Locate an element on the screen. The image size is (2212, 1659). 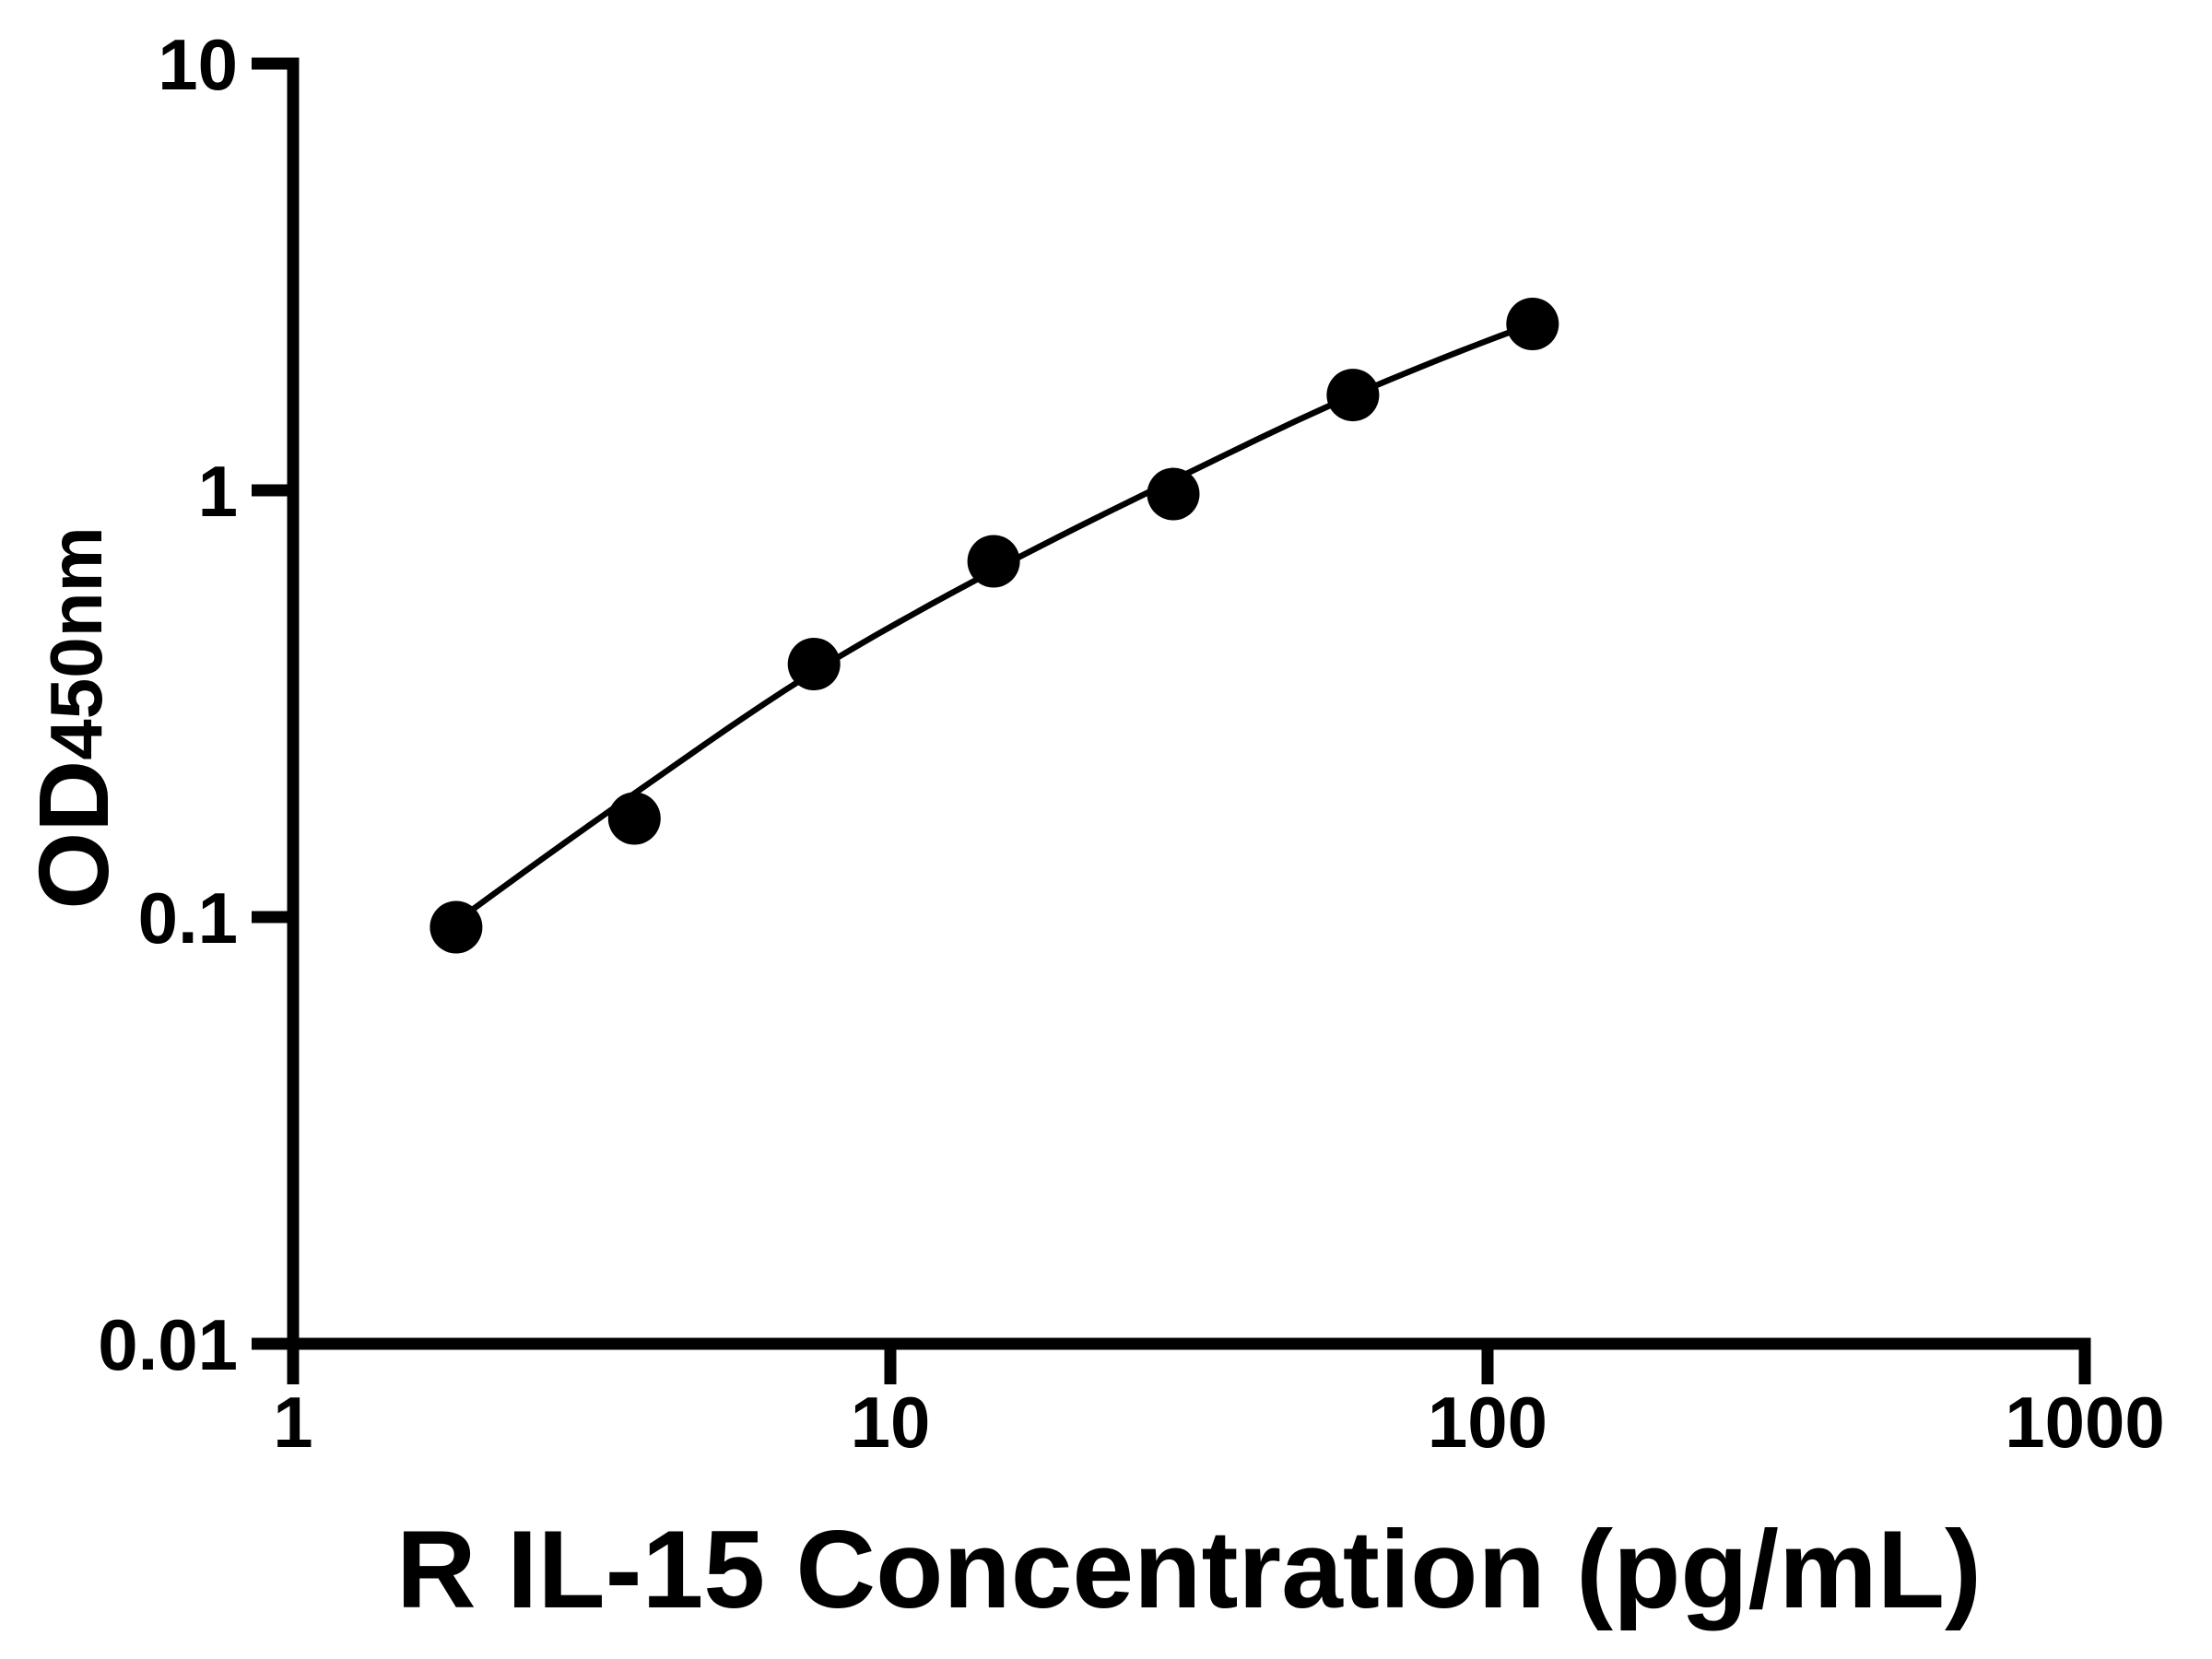
svg-text: OD450nm is located at coordinates (73, 717).